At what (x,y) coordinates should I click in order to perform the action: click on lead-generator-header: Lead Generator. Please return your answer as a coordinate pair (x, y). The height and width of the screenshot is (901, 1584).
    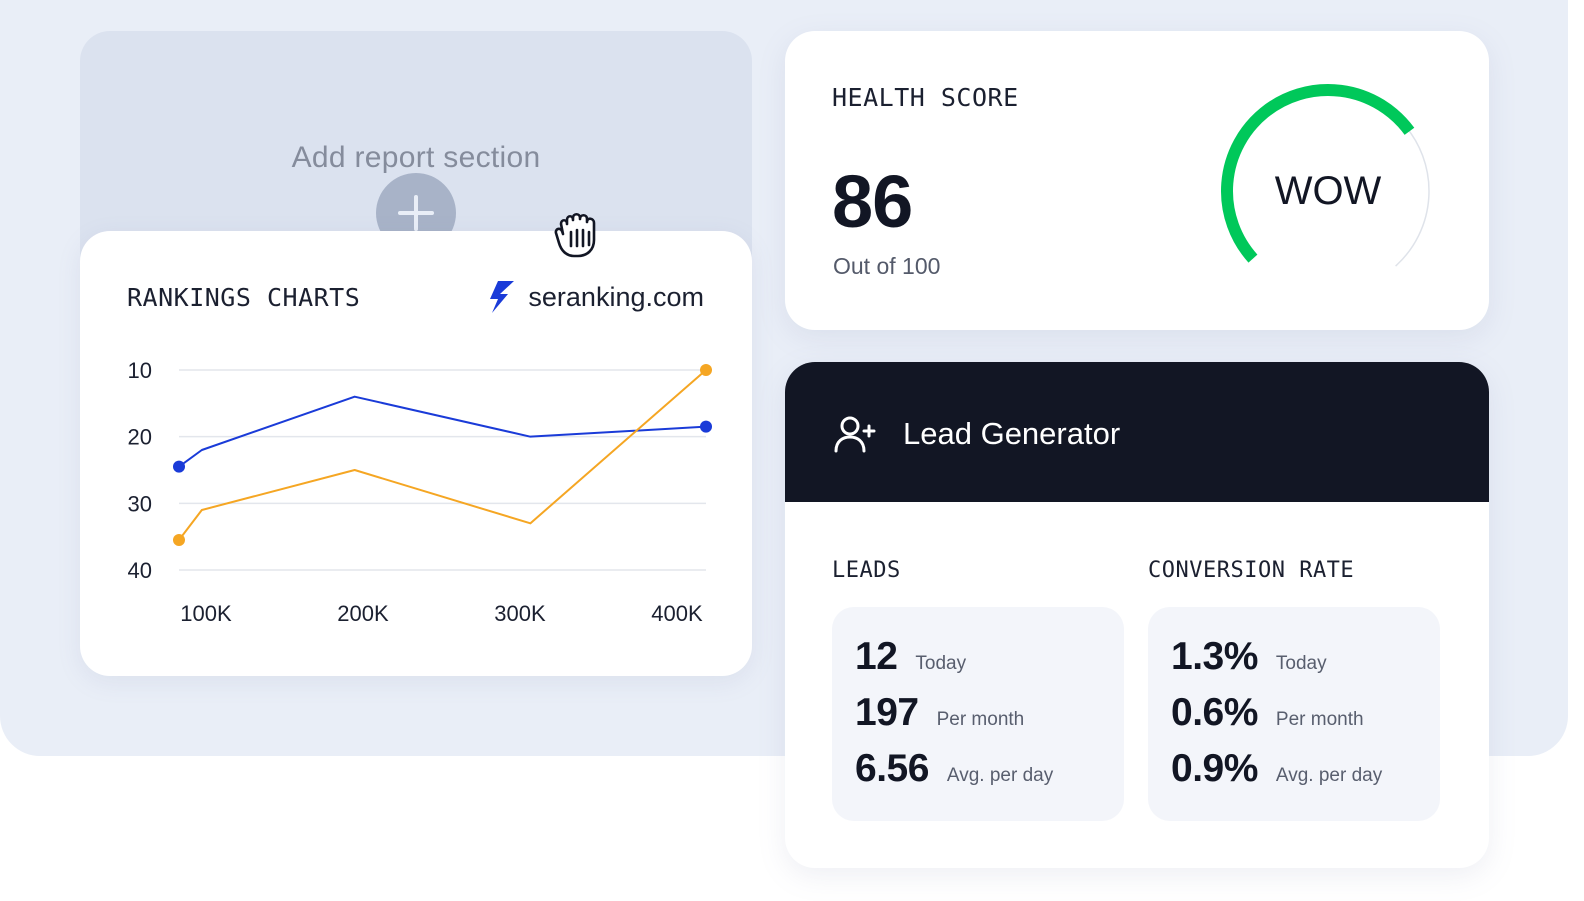
    Looking at the image, I should click on (1137, 432).